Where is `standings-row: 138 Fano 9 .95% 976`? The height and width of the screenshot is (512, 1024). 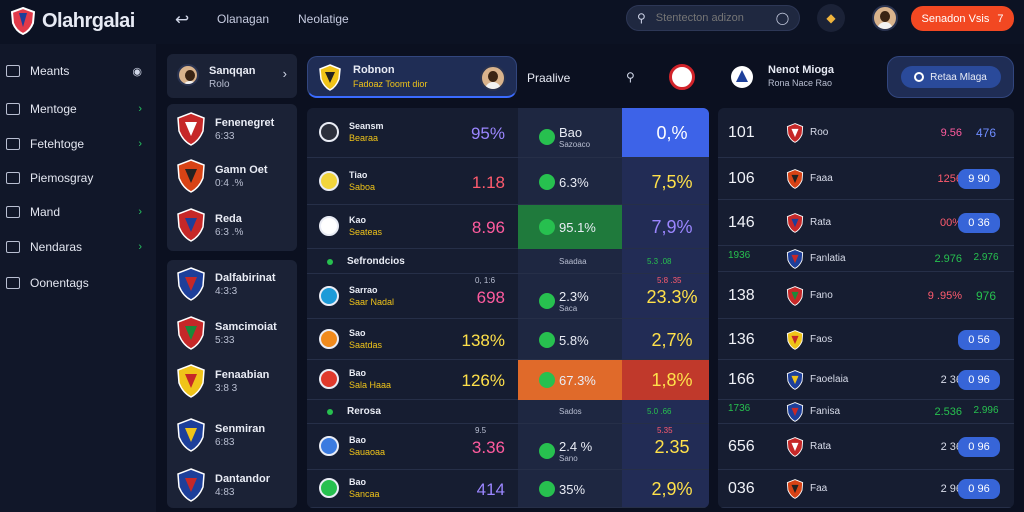
standings-row: 138 Fano 9 .95% 976 is located at coordinates (866, 295).